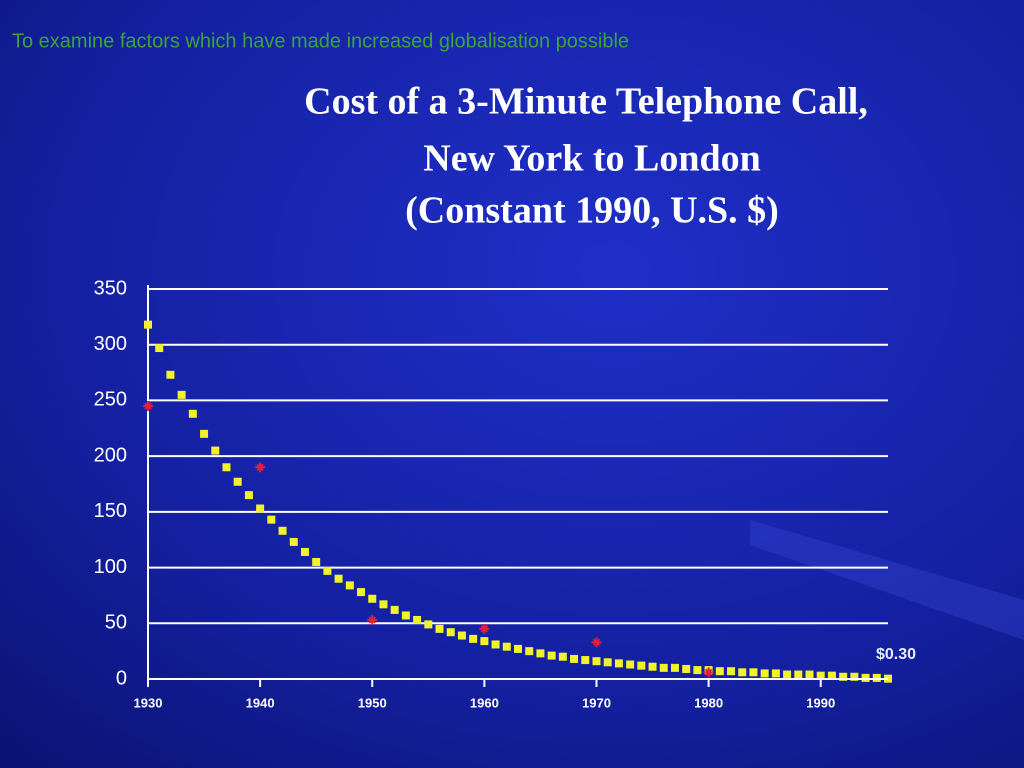 This screenshot has height=768, width=1024. What do you see at coordinates (596, 702) in the screenshot?
I see `x-tick-label: 1970` at bounding box center [596, 702].